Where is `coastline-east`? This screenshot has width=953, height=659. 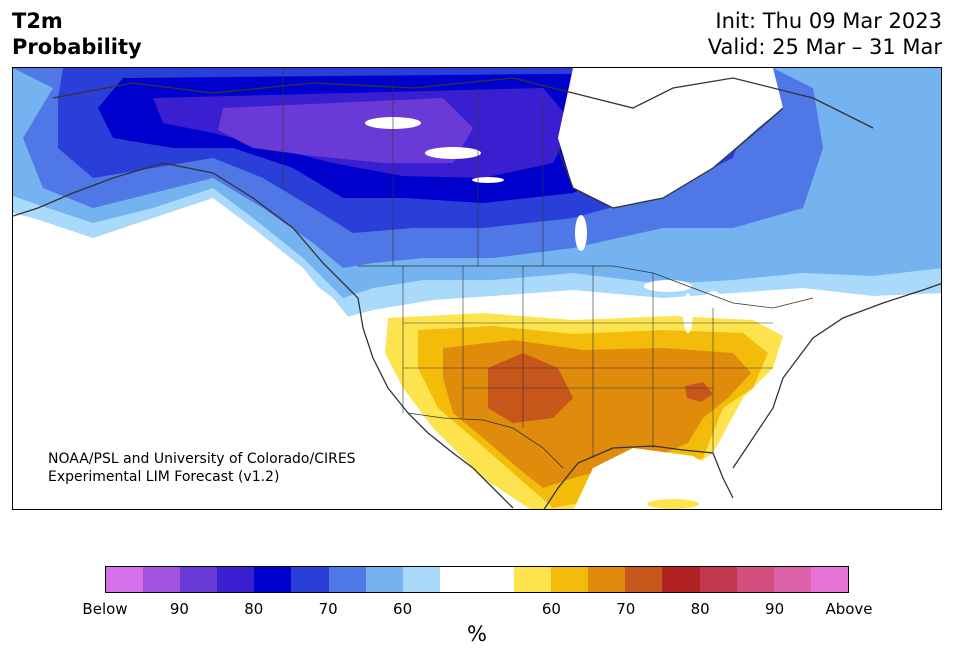
coastline-east is located at coordinates (836, 376).